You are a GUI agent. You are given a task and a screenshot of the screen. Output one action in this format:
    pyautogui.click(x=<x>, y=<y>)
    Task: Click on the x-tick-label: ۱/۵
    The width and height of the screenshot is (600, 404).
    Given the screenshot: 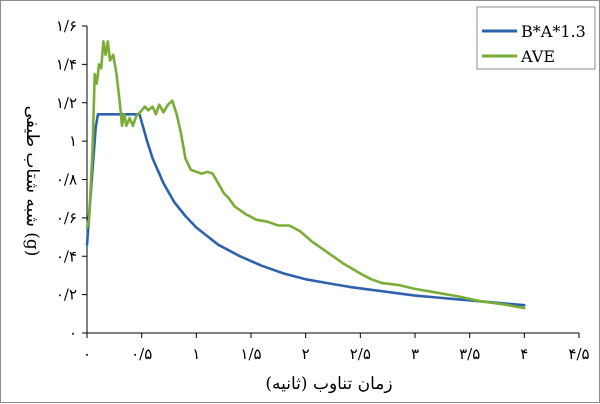 What is the action you would take?
    pyautogui.click(x=250, y=354)
    